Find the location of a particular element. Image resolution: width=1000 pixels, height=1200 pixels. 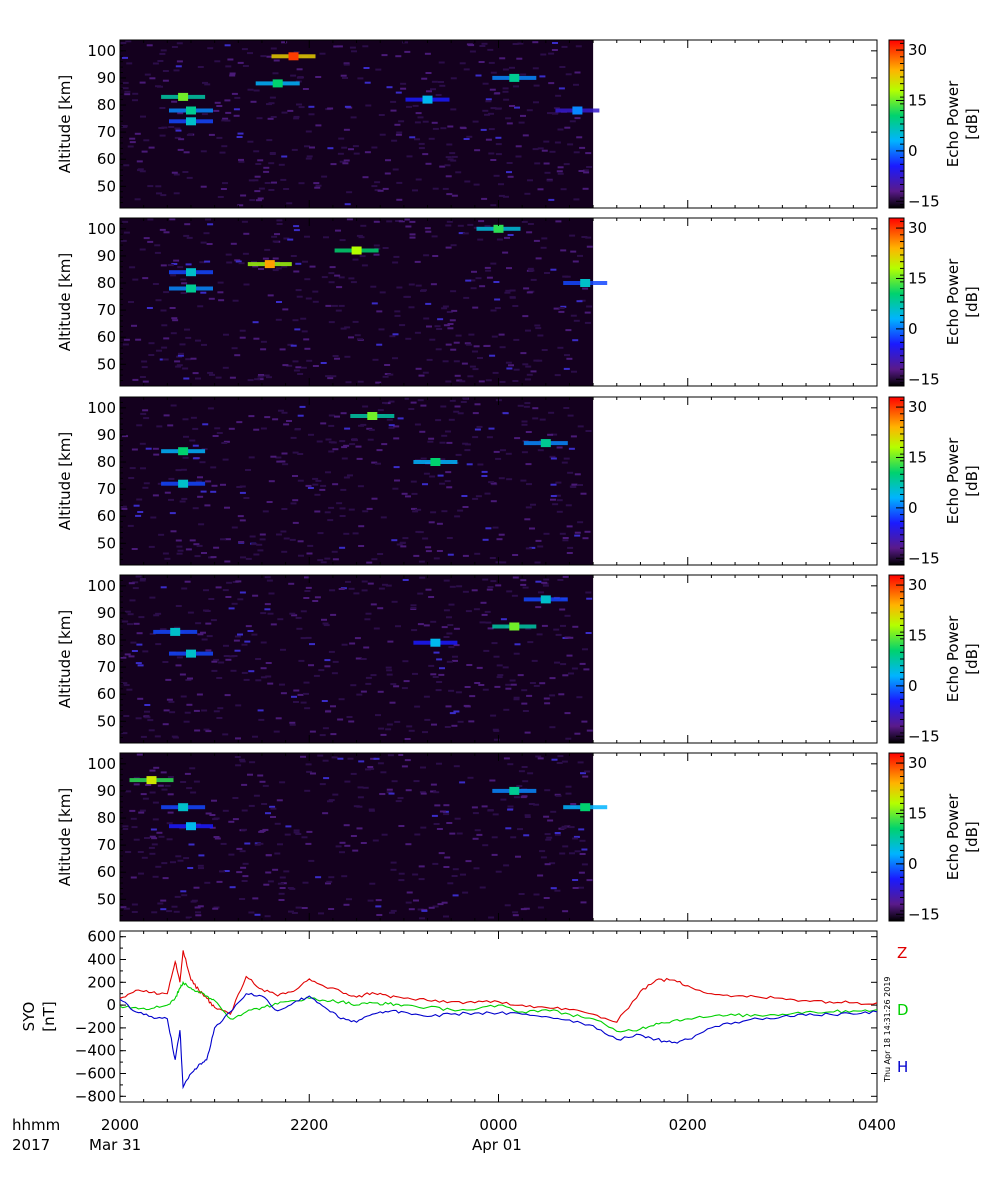

colorbar-tick-label: 15 is located at coordinates (917, 278).